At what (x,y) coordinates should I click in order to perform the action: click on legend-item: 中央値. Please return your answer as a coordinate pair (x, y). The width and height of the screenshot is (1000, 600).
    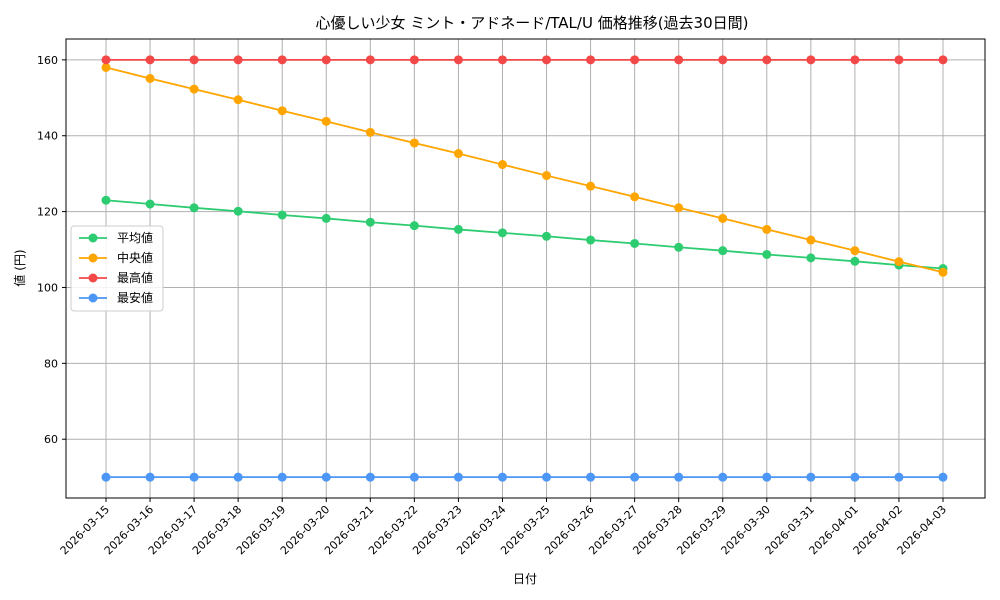
    Looking at the image, I should click on (116, 257).